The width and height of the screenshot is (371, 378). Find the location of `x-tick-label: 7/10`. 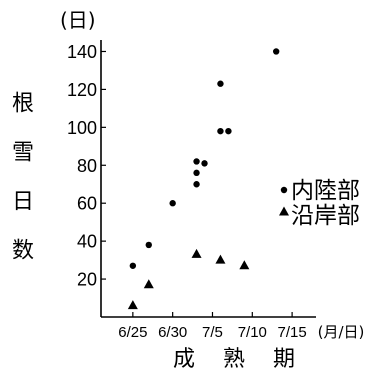

x-tick-label: 7/10 is located at coordinates (252, 332).